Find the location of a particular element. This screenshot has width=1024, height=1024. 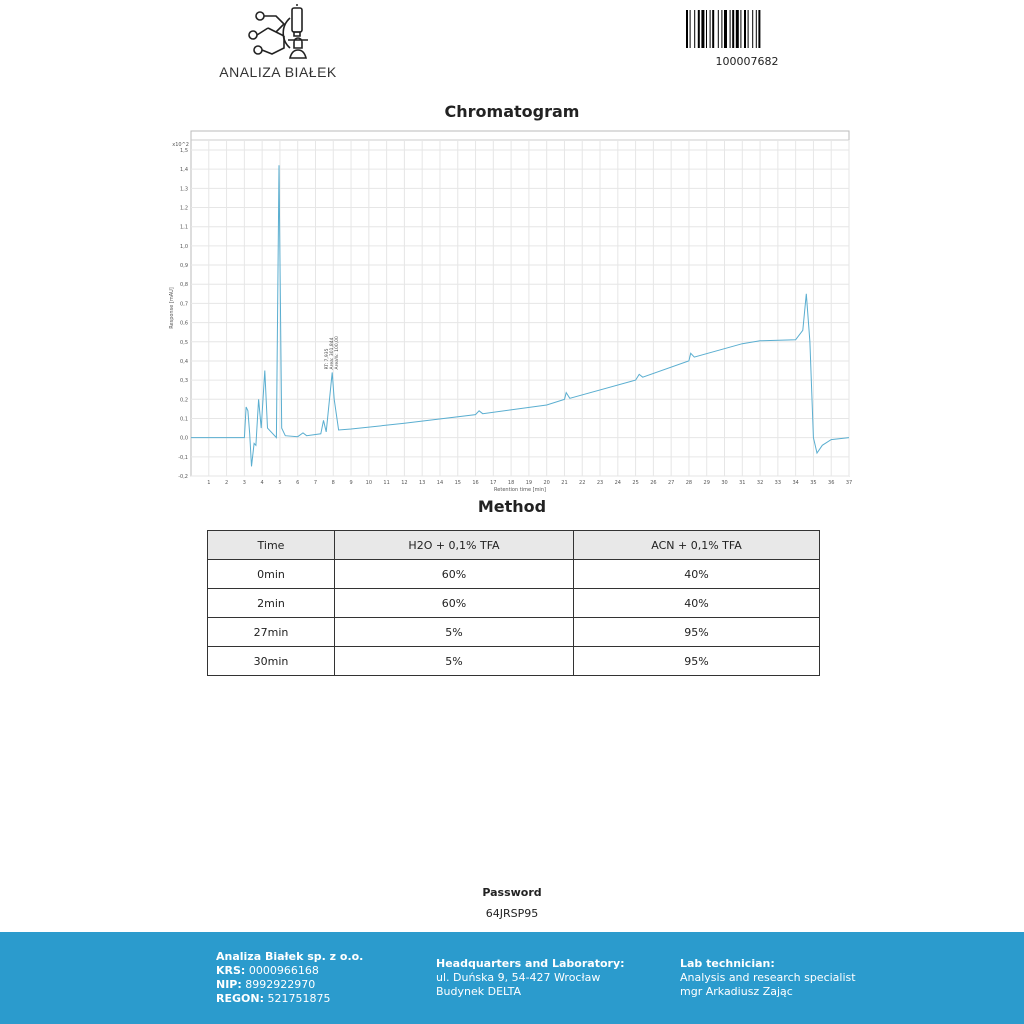

x-tick-label: 19 is located at coordinates (529, 483).